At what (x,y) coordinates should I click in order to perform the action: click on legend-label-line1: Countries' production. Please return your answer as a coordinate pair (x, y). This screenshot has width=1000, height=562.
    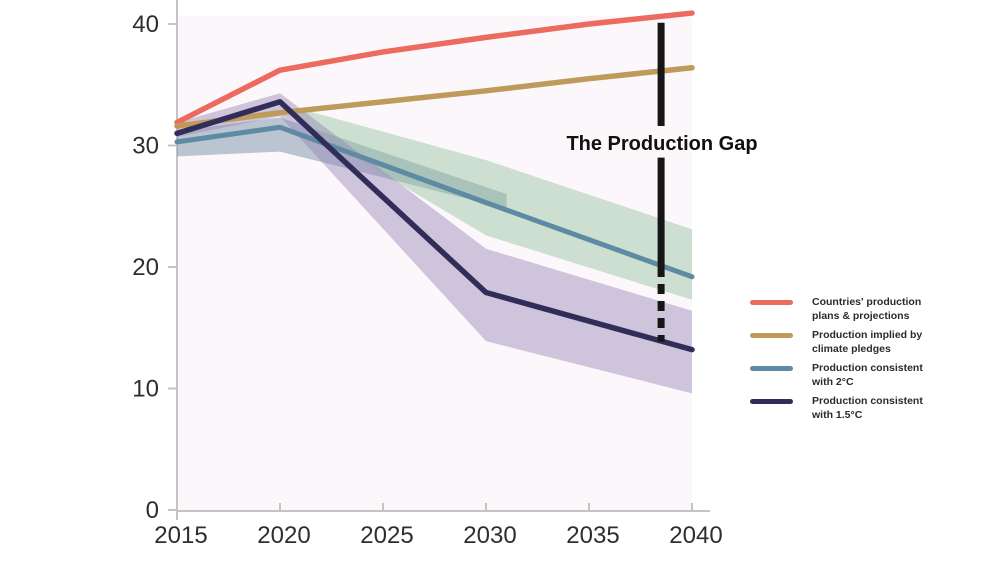
    Looking at the image, I should click on (867, 302).